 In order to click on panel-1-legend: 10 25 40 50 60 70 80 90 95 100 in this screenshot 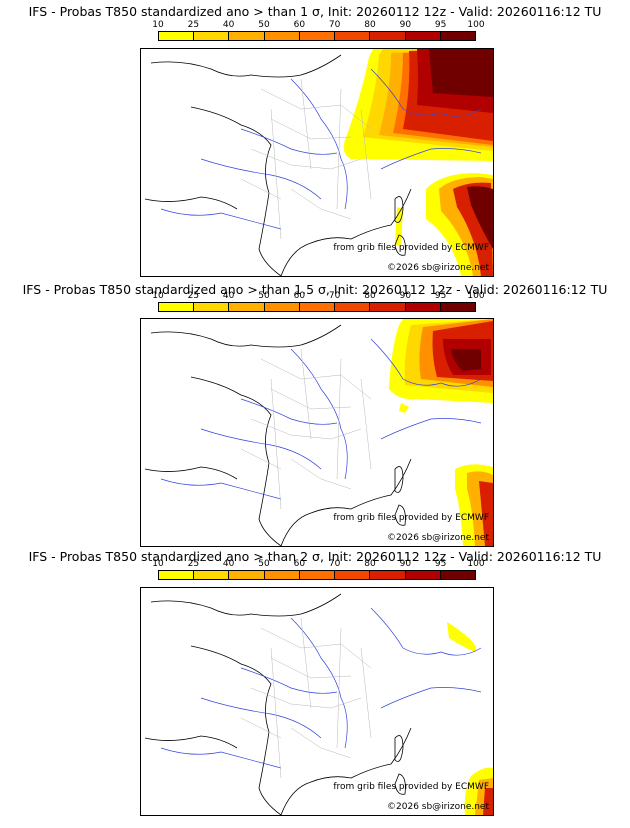, I will do `click(318, 30)`.